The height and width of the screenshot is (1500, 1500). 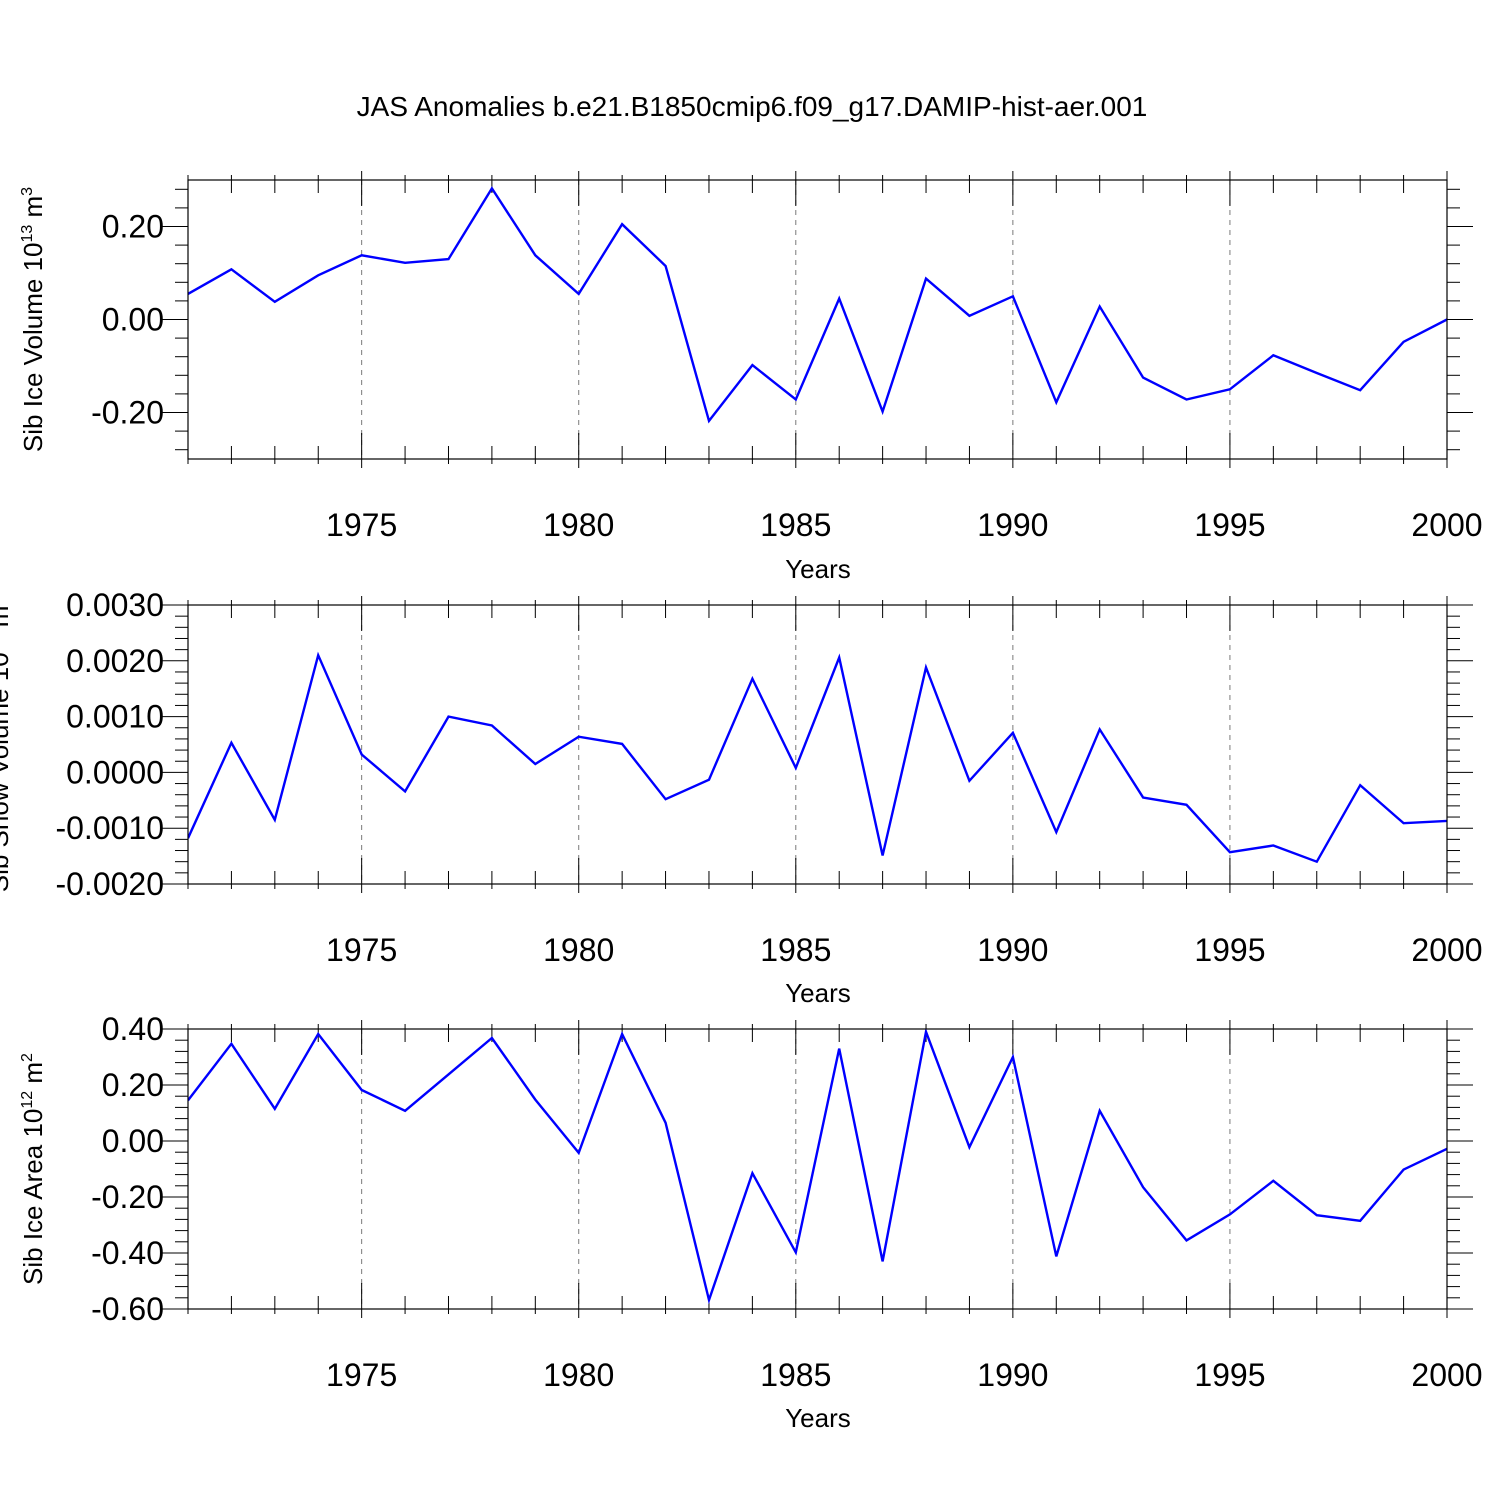 What do you see at coordinates (127, 1169) in the screenshot?
I see `y-tick-labels: -0.60 -0.40 -0.20 0.00 0.20 0.40` at bounding box center [127, 1169].